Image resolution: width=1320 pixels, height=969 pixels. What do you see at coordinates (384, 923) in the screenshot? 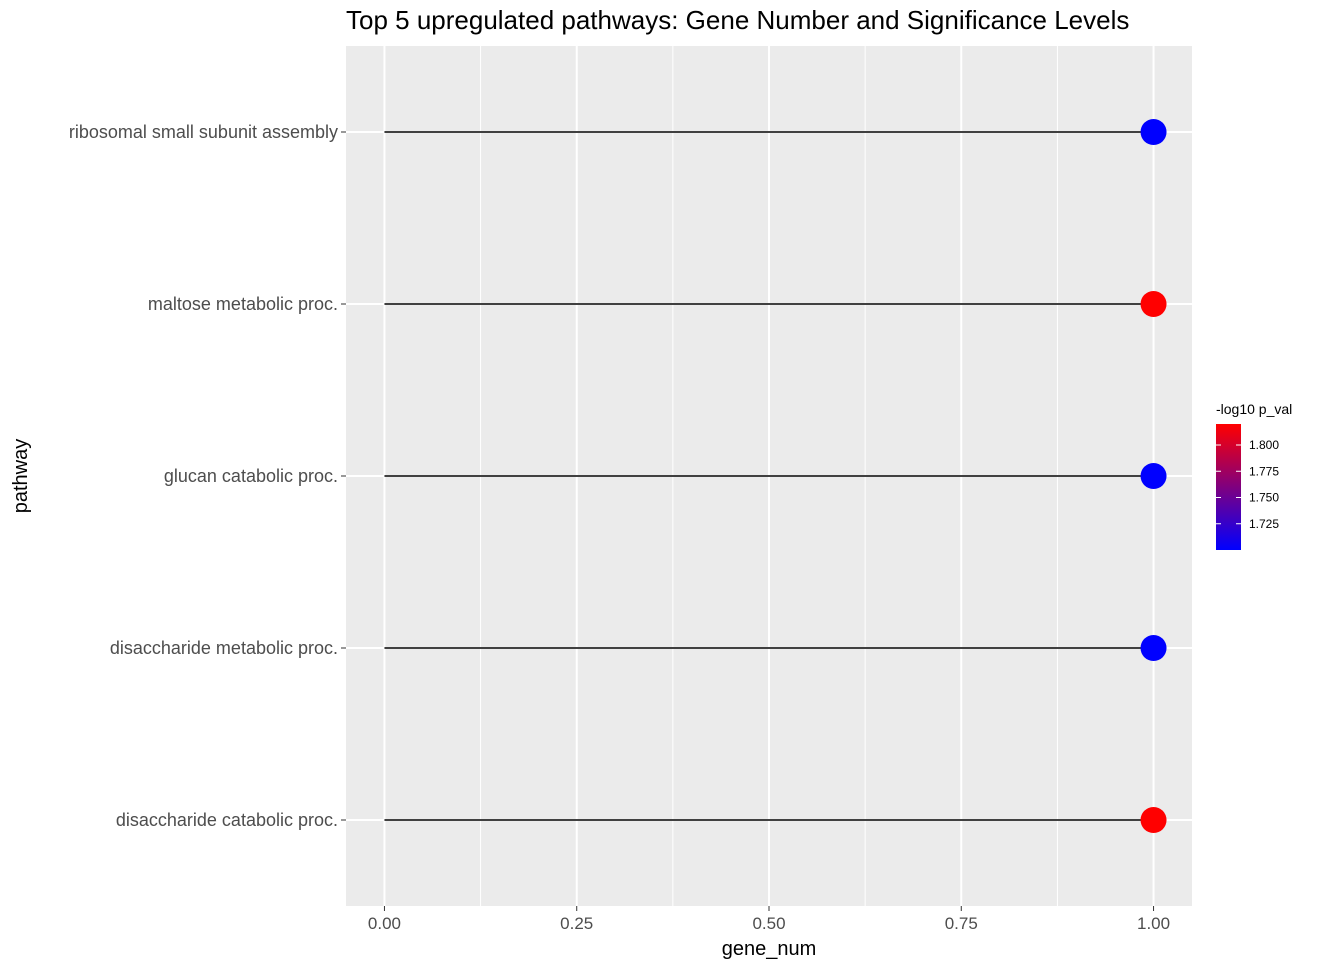
I see `x-tick-label: 0.00` at bounding box center [384, 923].